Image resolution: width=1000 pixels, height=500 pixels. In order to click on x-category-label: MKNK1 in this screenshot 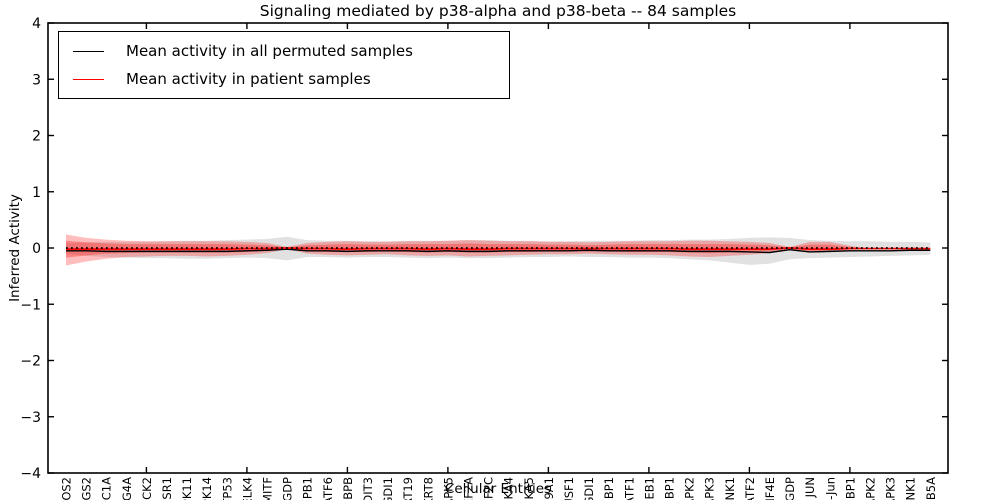, I will do `click(911, 488)`.